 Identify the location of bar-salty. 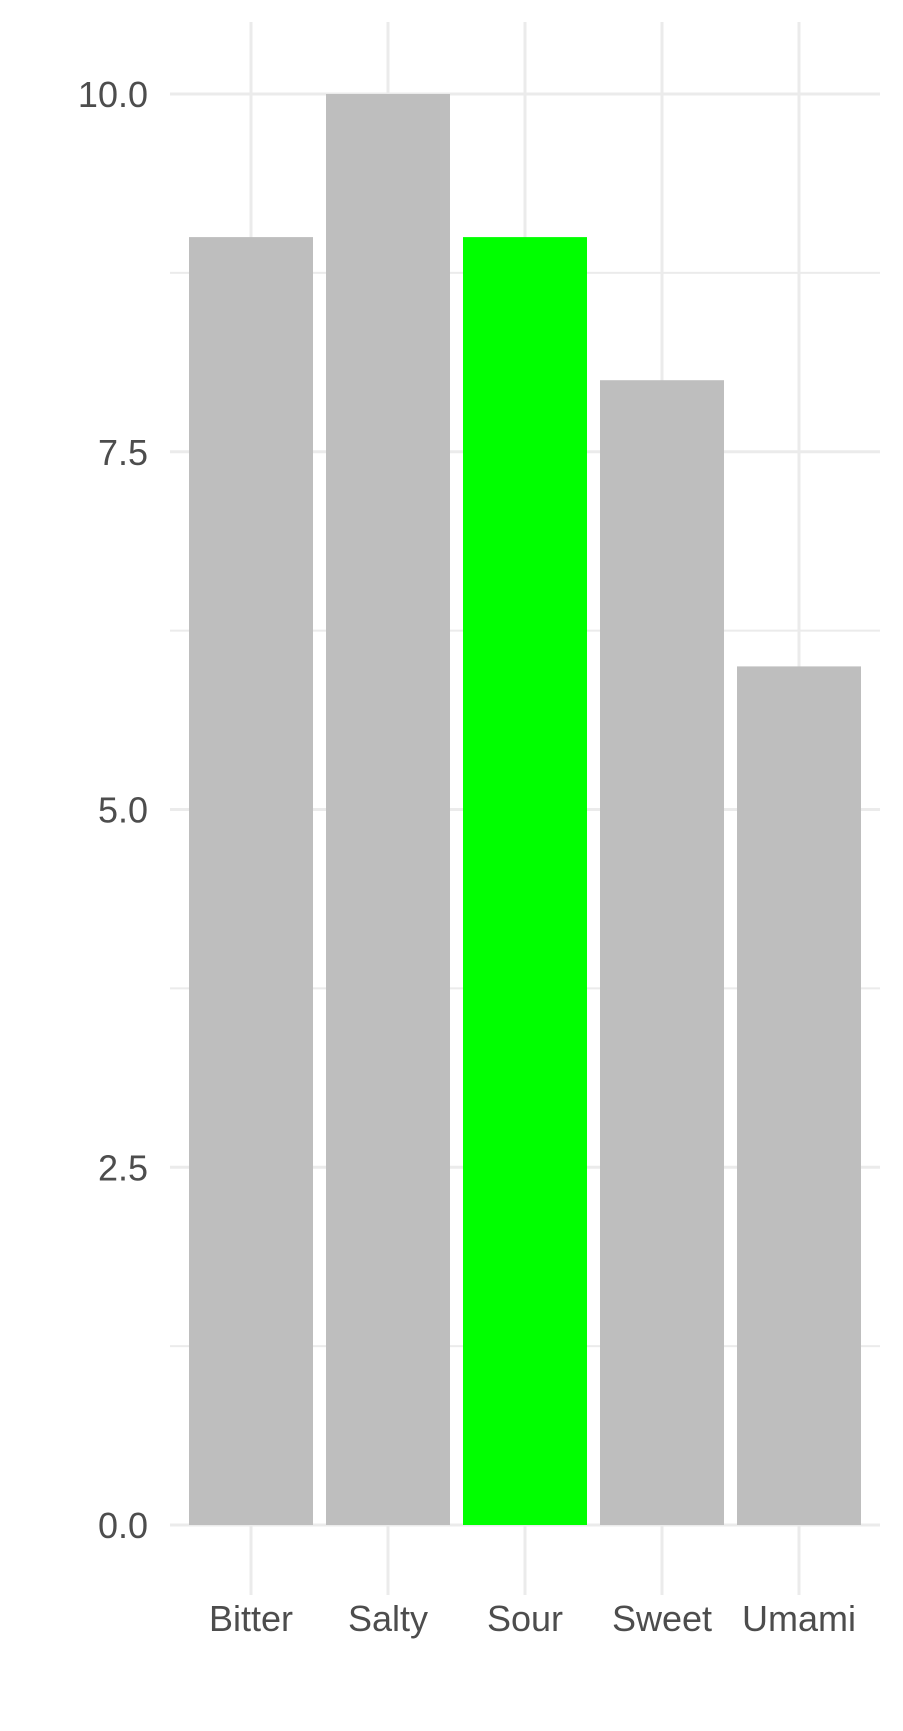
(388, 809).